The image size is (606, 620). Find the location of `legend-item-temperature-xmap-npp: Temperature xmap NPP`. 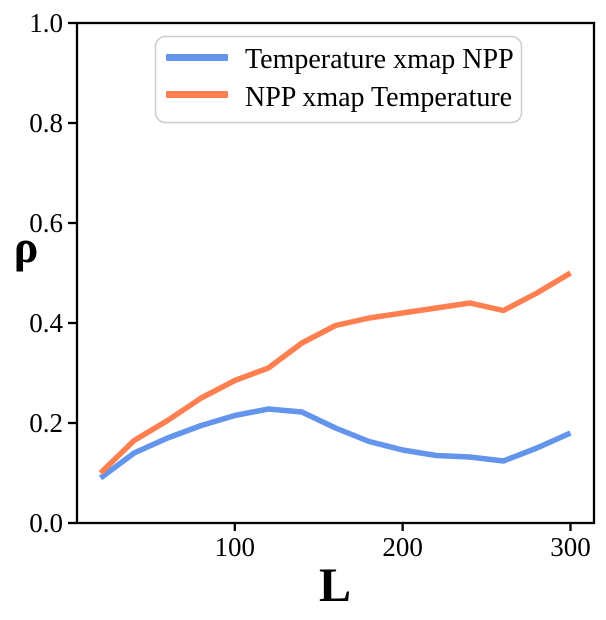

legend-item-temperature-xmap-npp: Temperature xmap NPP is located at coordinates (340, 59).